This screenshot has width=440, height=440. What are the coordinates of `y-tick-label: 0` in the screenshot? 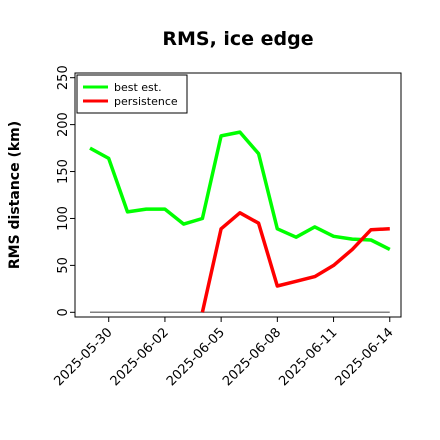 It's located at (63, 312).